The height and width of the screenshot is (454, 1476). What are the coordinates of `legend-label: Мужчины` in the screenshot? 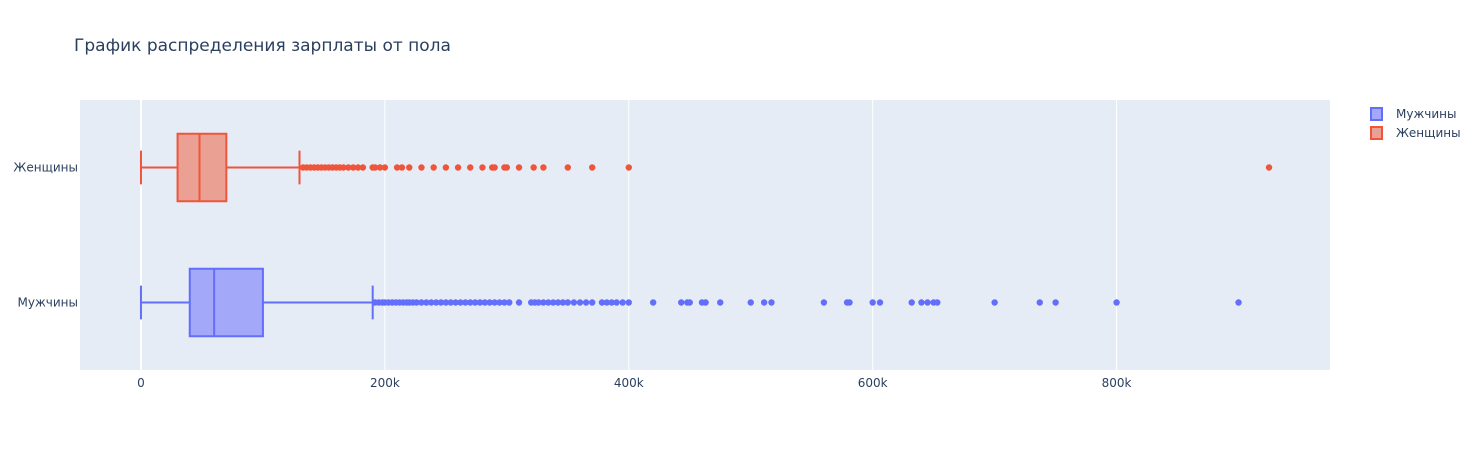 It's located at (1426, 114).